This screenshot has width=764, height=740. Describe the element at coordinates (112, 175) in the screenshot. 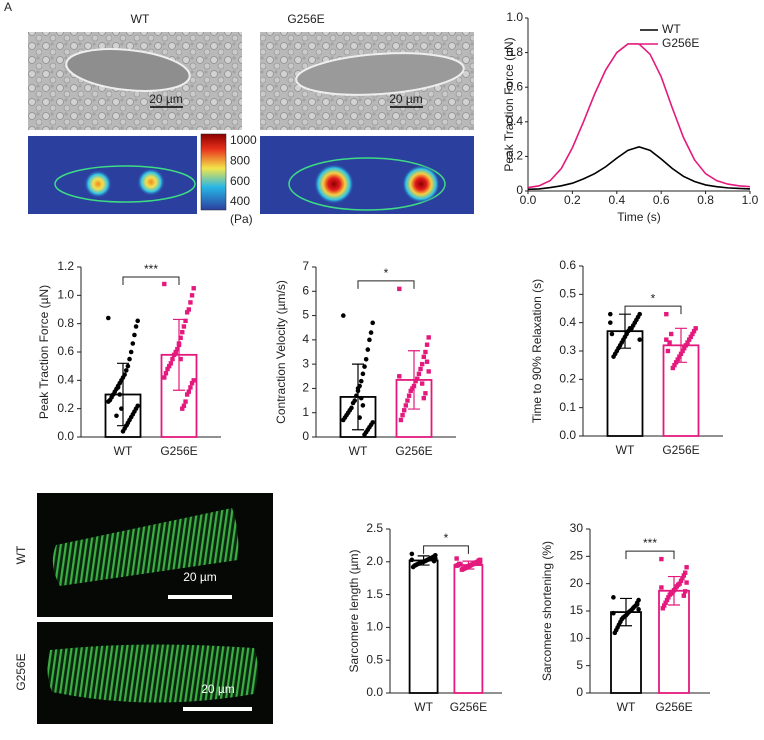

I see `traction-heatmap` at that location.